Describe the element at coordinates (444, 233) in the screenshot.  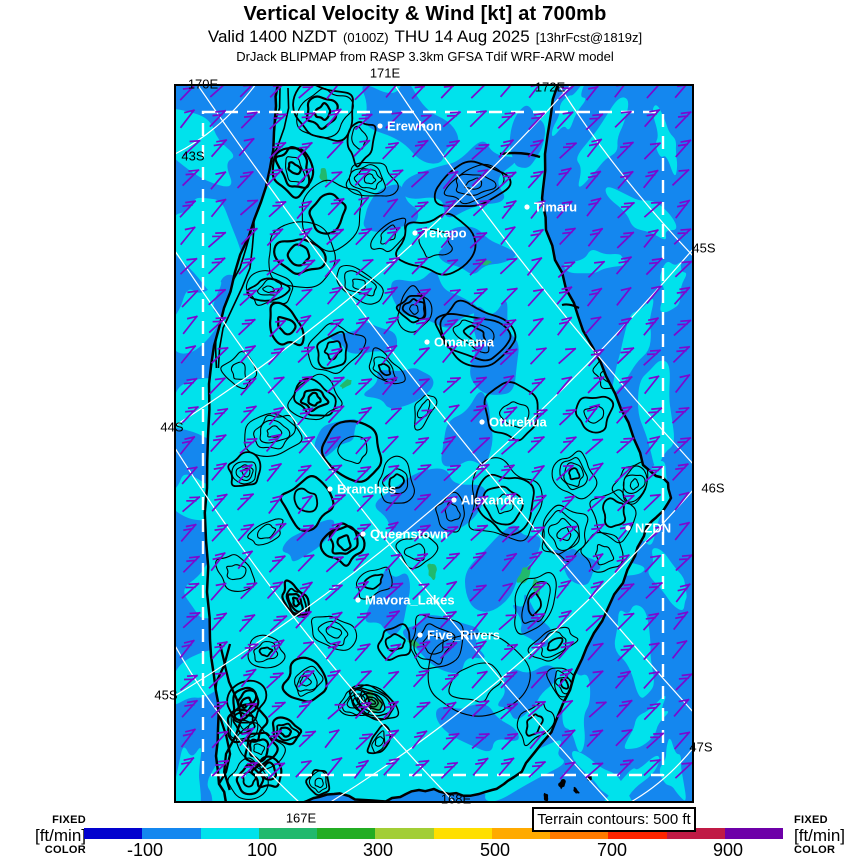
I see `station-label: Tekapo` at that location.